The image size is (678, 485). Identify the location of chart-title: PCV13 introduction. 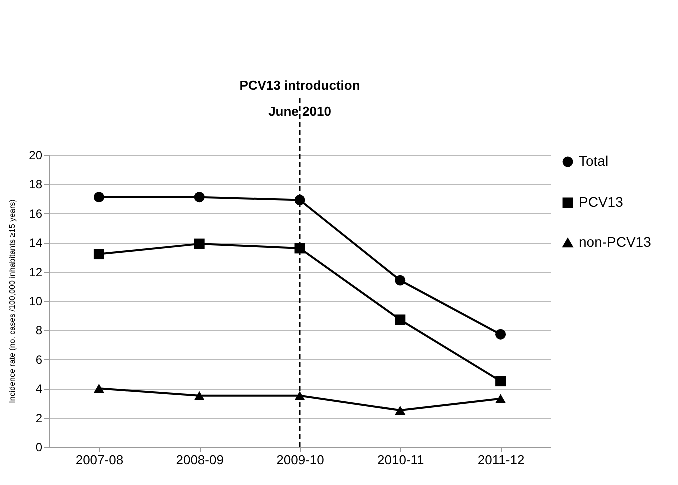
(300, 85).